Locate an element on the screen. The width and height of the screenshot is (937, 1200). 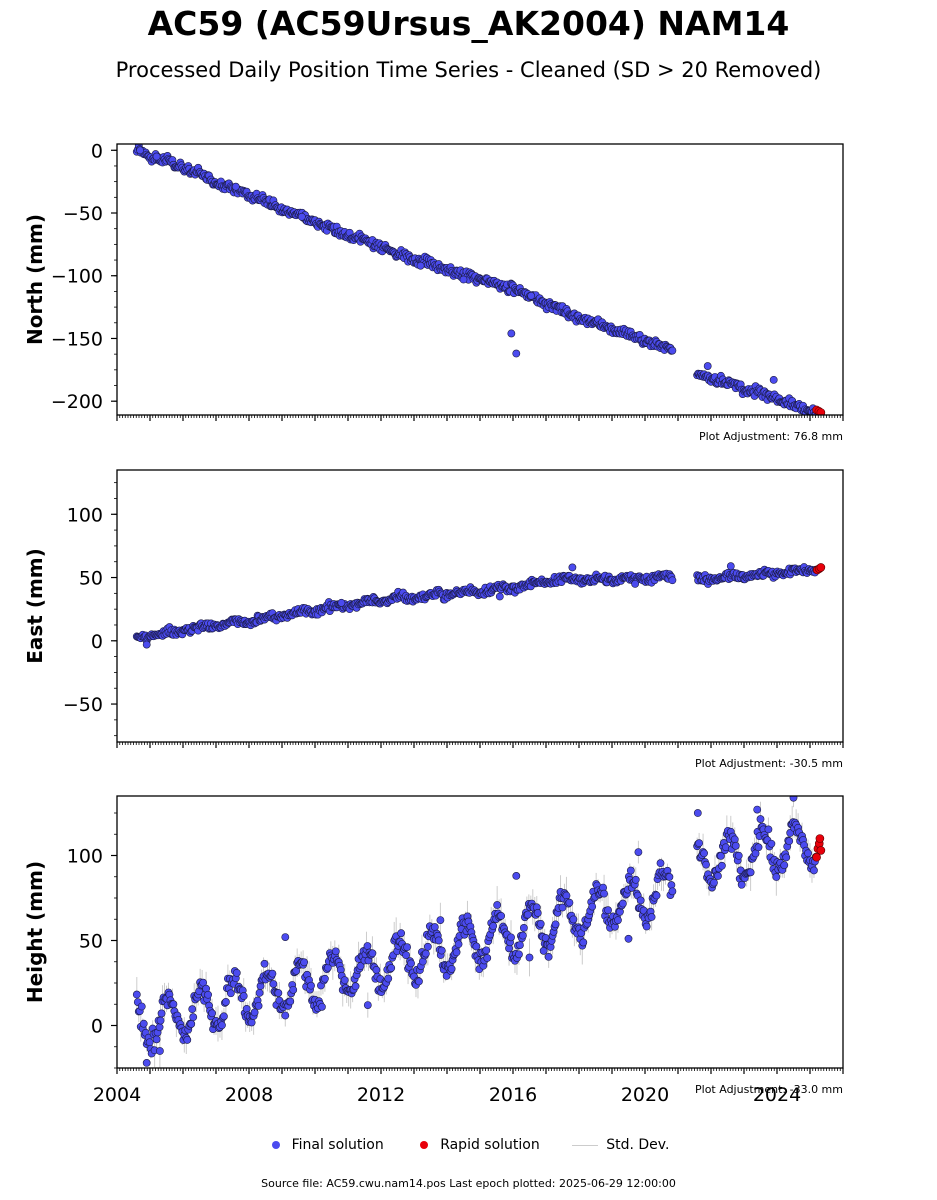
x-tick-label: 2016 is located at coordinates (513, 1095).